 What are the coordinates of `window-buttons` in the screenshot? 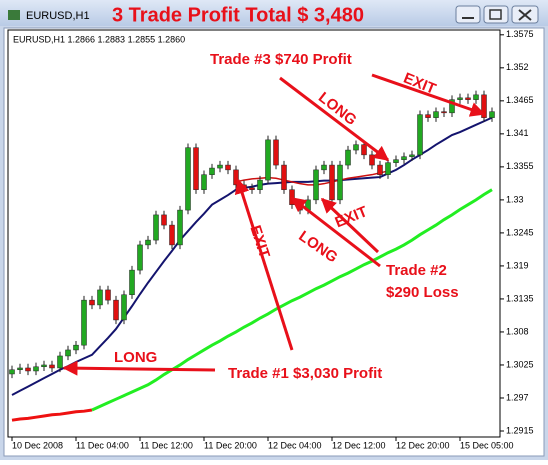 It's located at (497, 14).